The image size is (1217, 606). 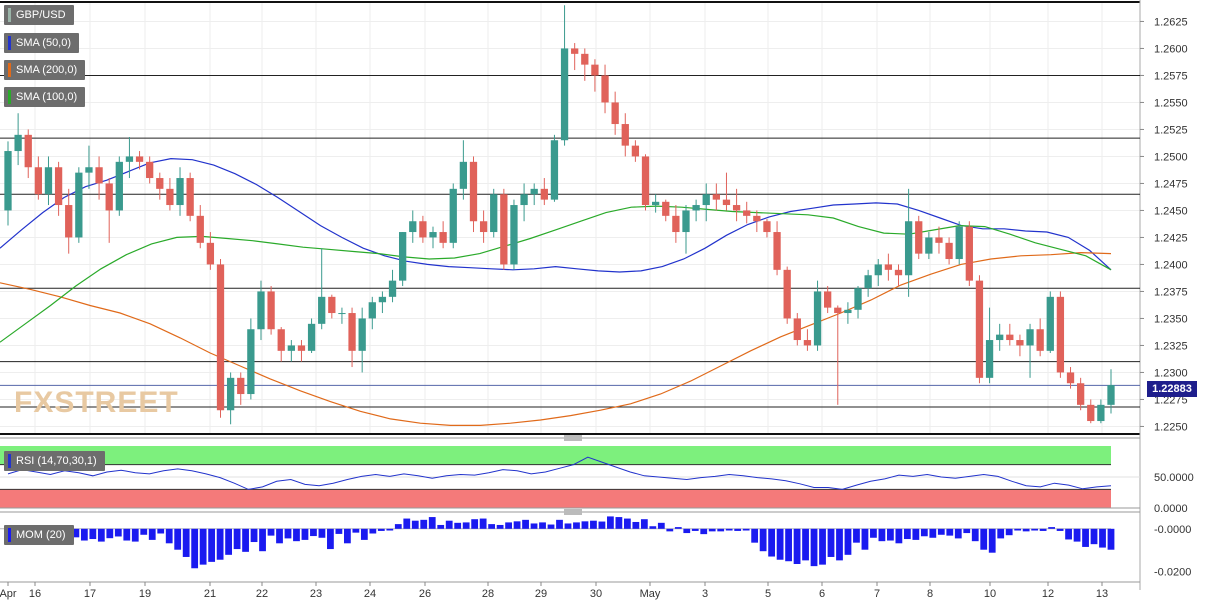 I want to click on legend-sma100-label: SMA (100,0), so click(x=47, y=97).